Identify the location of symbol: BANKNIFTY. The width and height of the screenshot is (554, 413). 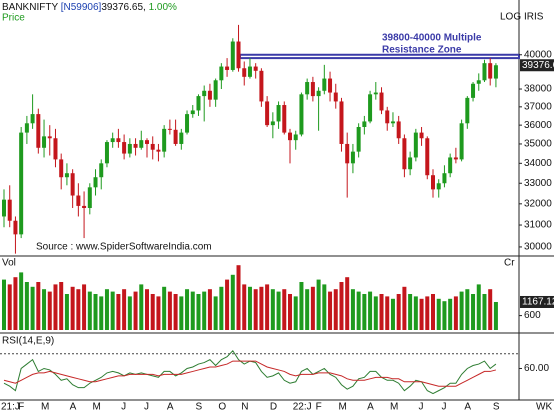
(30, 7).